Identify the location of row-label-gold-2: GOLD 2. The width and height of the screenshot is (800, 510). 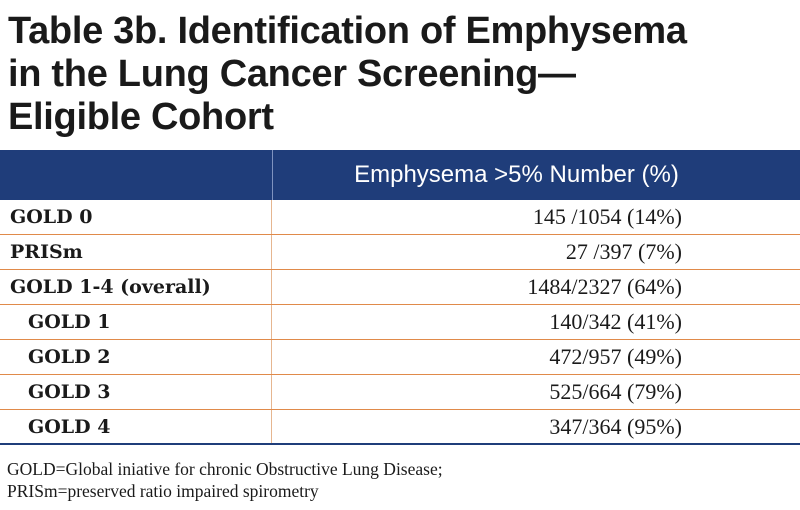
(136, 357).